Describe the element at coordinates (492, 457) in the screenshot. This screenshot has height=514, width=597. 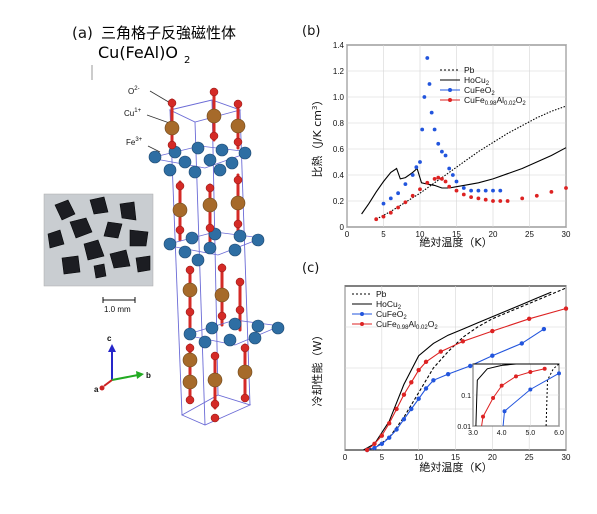
I see `chart-c-xtick-4: 20` at that location.